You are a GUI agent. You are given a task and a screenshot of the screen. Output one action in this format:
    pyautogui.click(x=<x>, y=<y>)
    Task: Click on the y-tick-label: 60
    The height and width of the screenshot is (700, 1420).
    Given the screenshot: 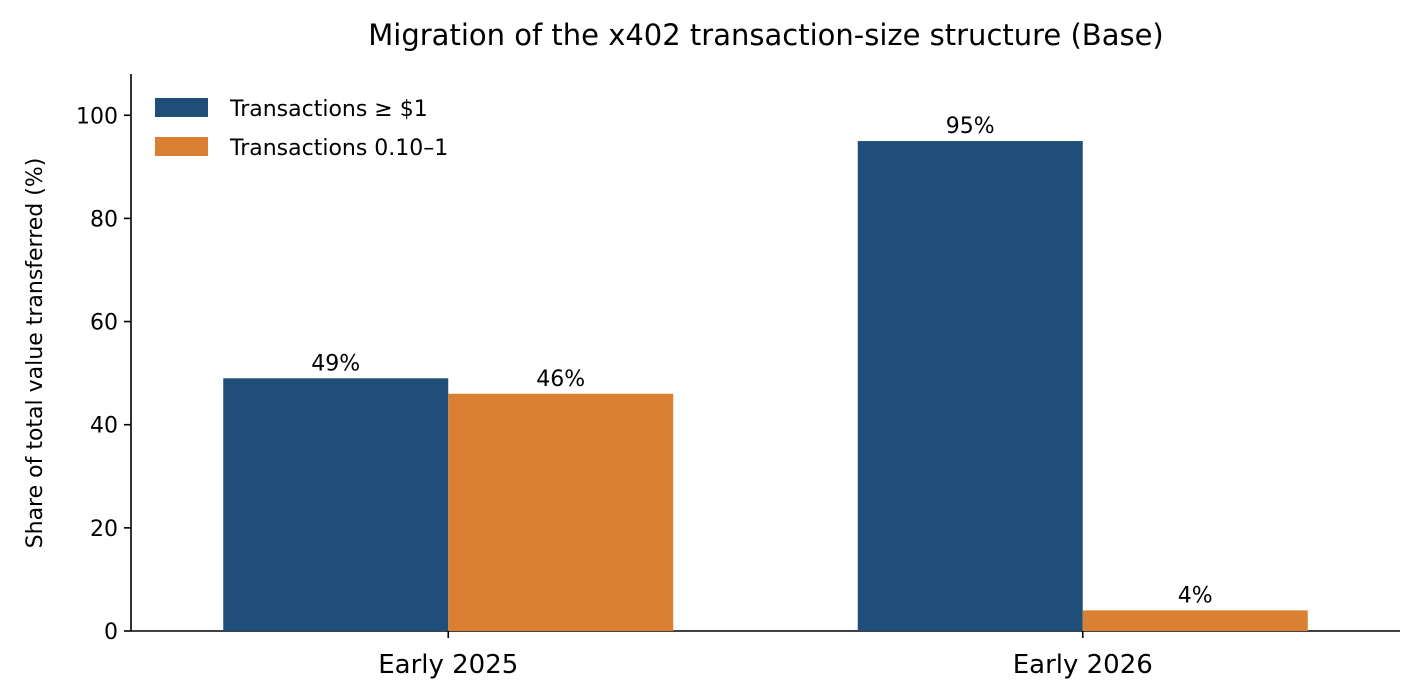 What is the action you would take?
    pyautogui.click(x=104, y=323)
    